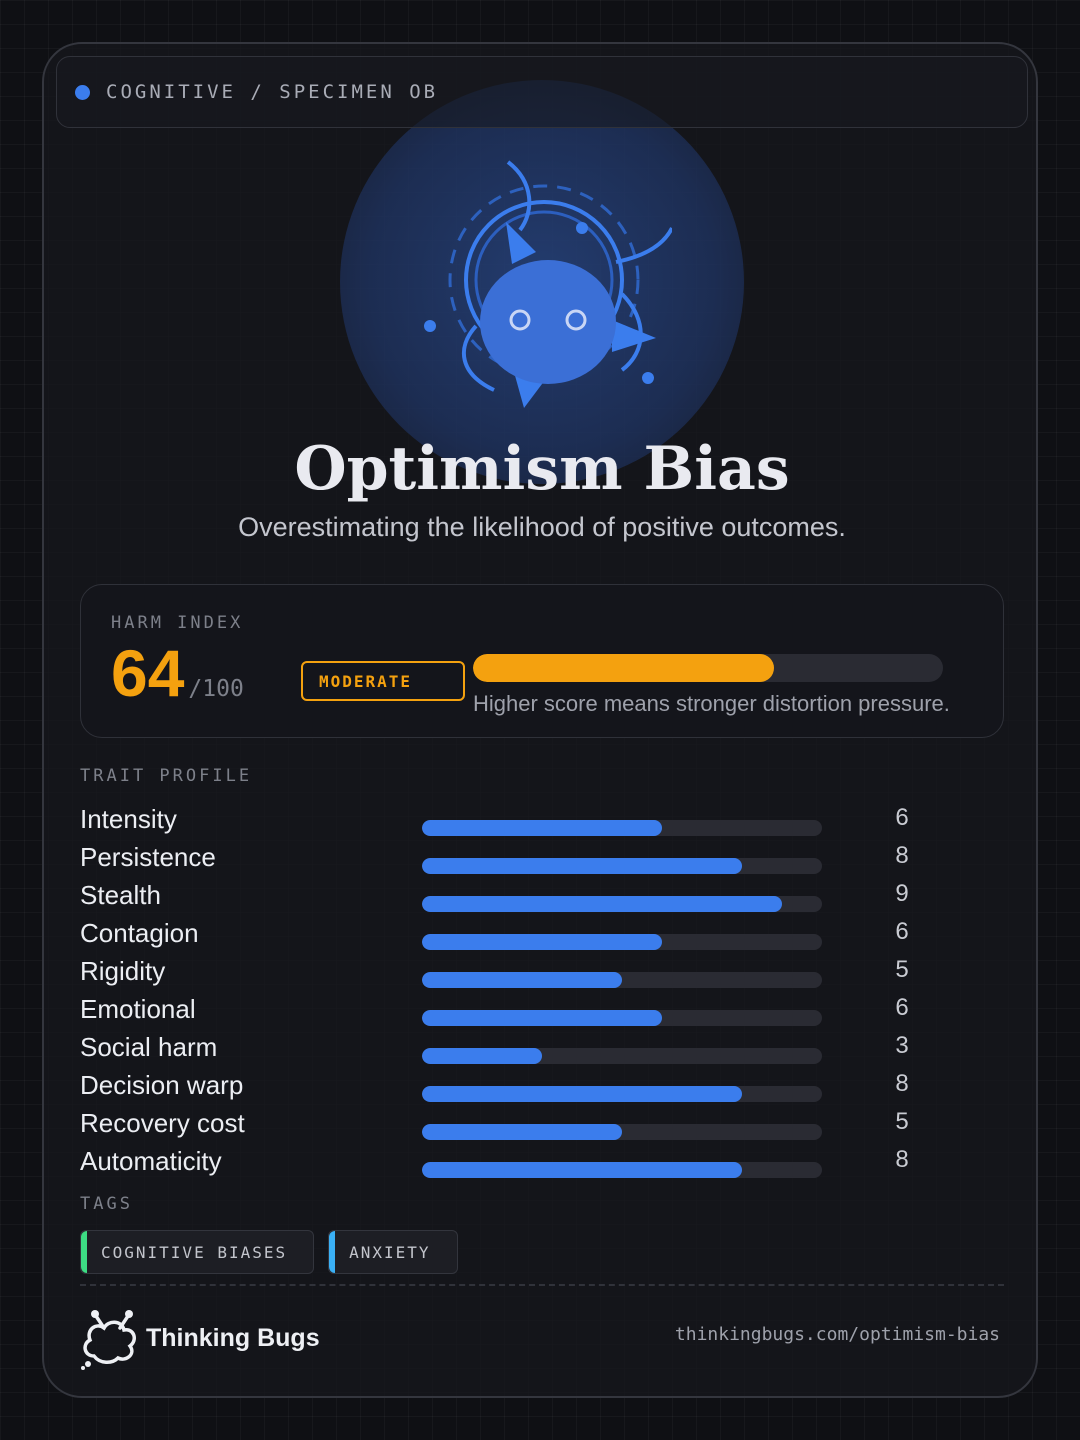 The height and width of the screenshot is (1440, 1080). What do you see at coordinates (623, 668) in the screenshot?
I see `harm-index-bar-fill` at bounding box center [623, 668].